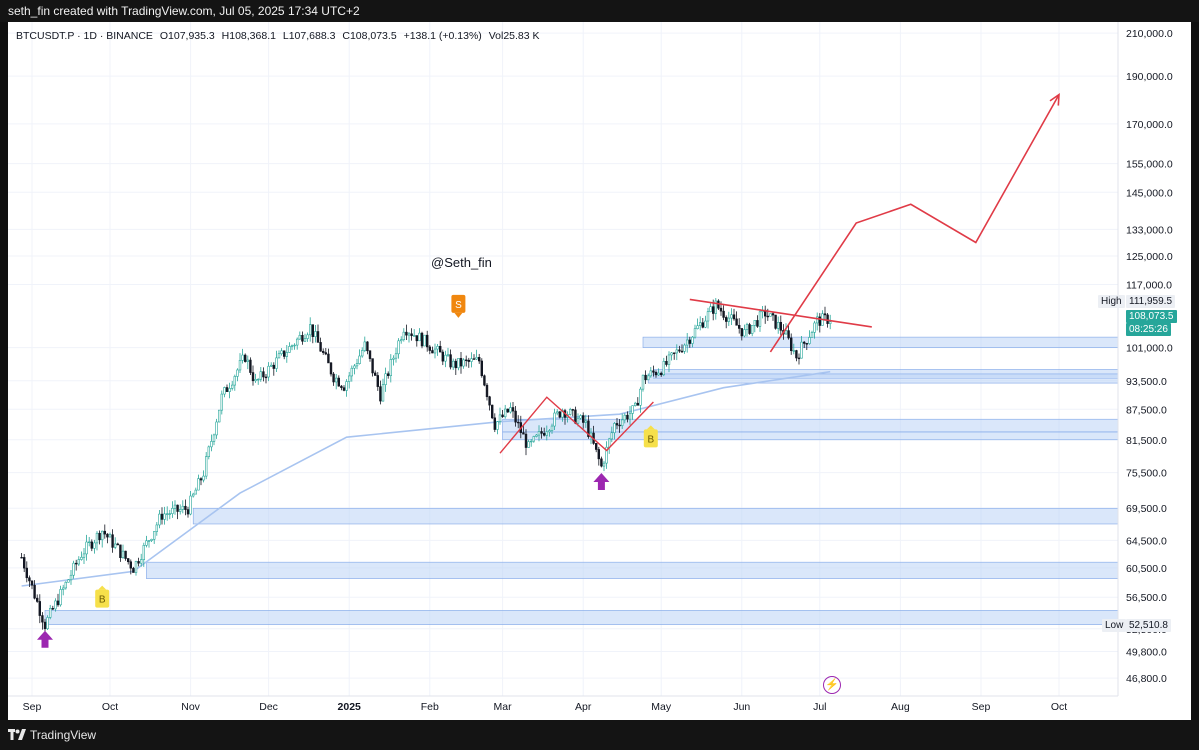 The image size is (1199, 750). What do you see at coordinates (52, 735) in the screenshot?
I see `tradingview-logo: TradingView` at bounding box center [52, 735].